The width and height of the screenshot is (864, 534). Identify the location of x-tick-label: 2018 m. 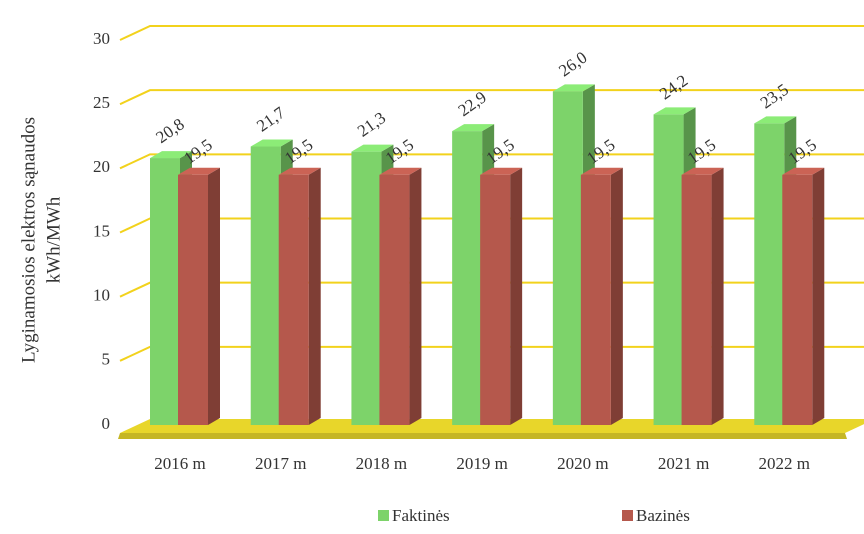
(381, 463).